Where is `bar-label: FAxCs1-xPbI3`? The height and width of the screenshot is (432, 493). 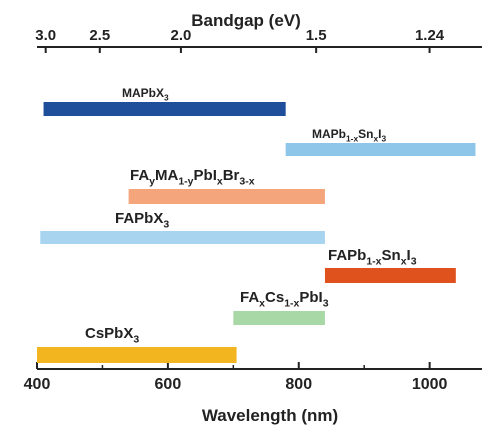 bar-label: FAxCs1-xPbI3 is located at coordinates (284, 299).